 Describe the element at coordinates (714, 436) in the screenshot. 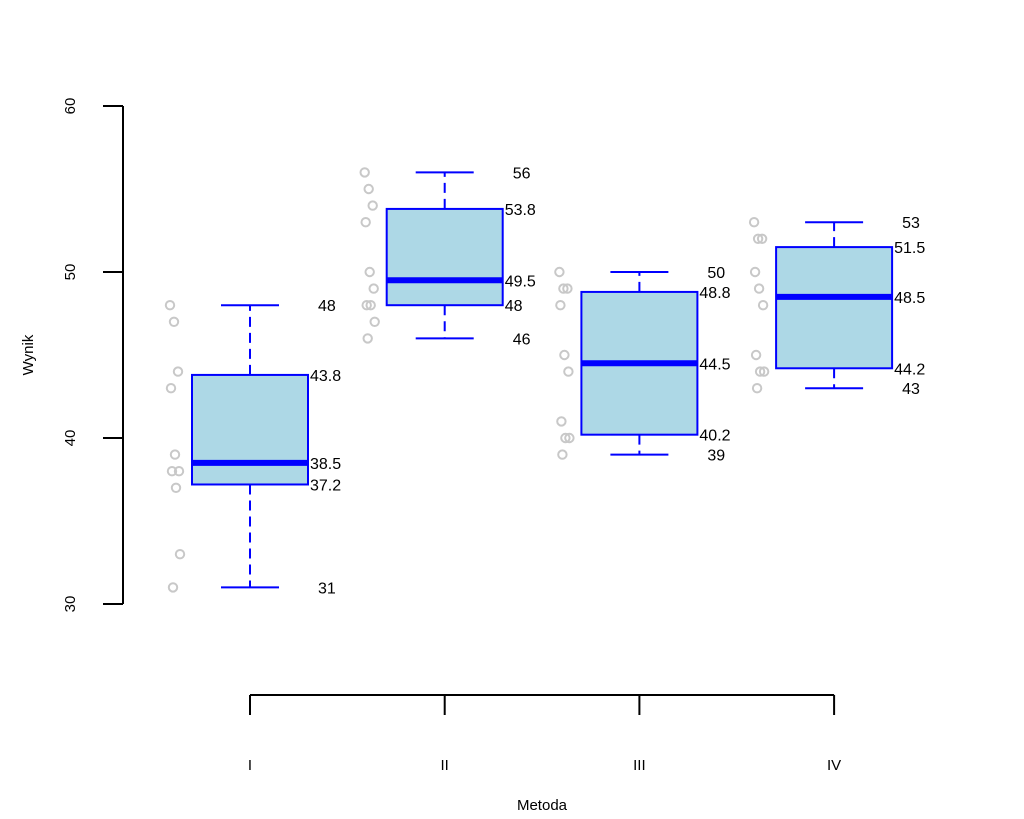

I see `q1-label: 40.2` at that location.